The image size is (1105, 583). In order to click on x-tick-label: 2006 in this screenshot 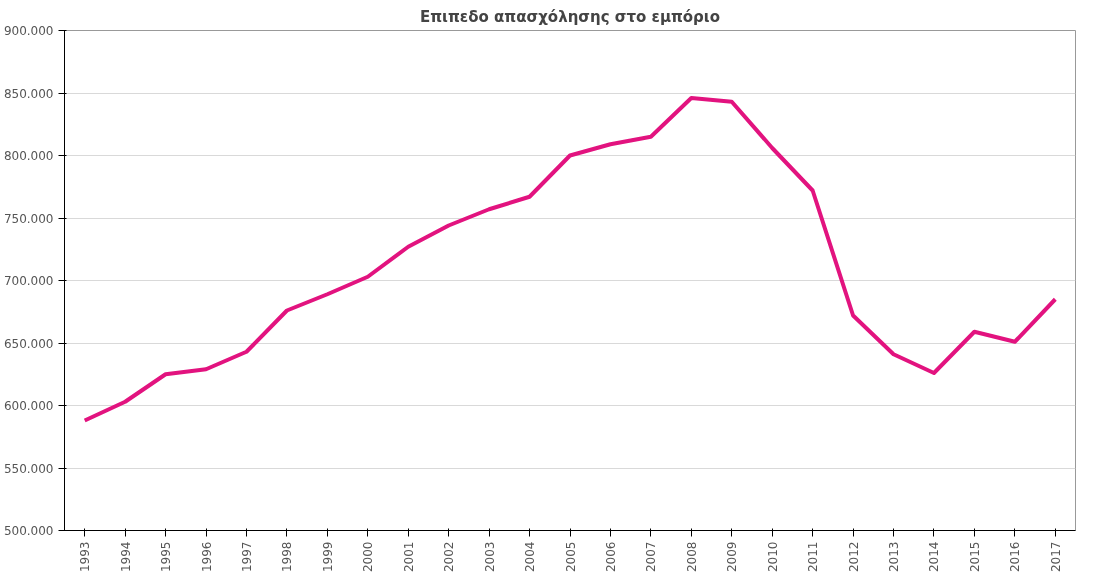, I will do `click(610, 557)`.